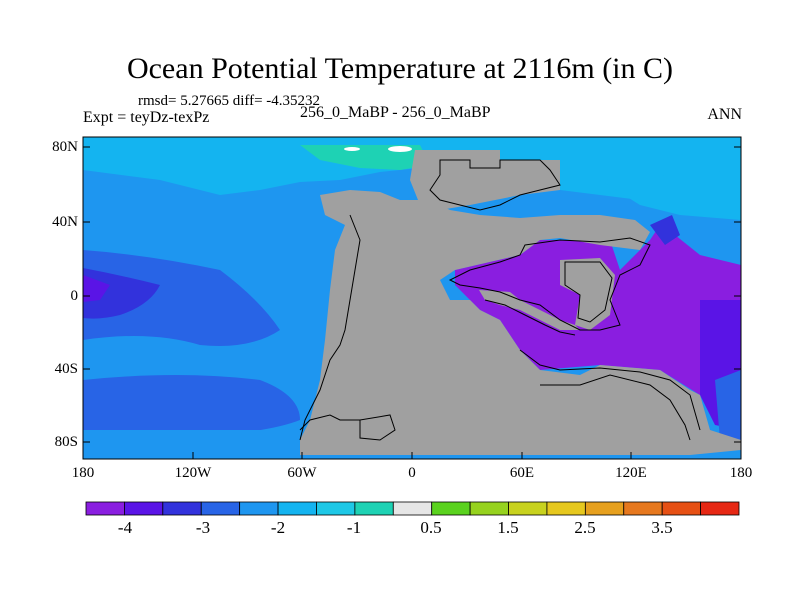 This screenshot has height=600, width=800. What do you see at coordinates (522, 473) in the screenshot?
I see `x-tick-label: 60E` at bounding box center [522, 473].